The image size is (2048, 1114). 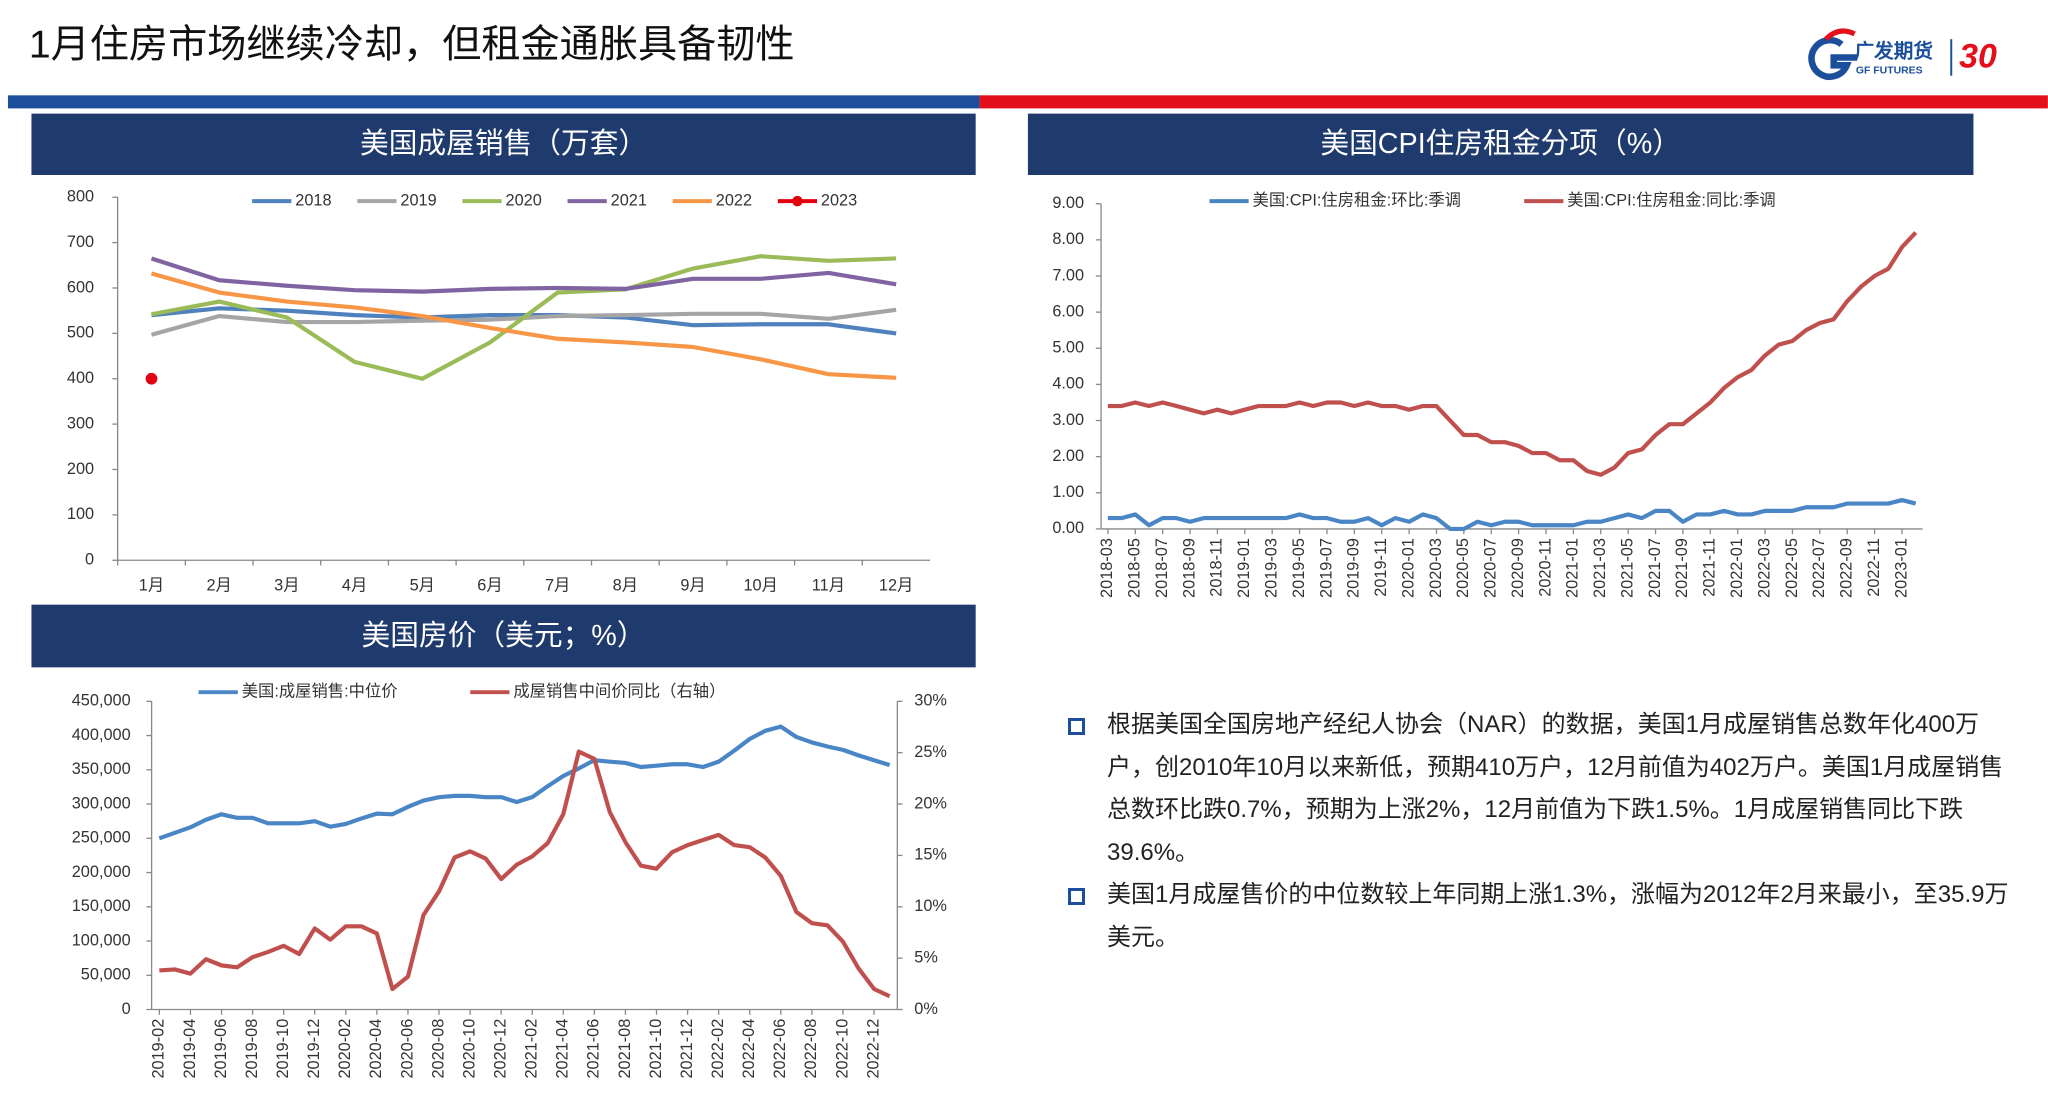 I want to click on y-tick-label: 1.00, so click(x=1068, y=492).